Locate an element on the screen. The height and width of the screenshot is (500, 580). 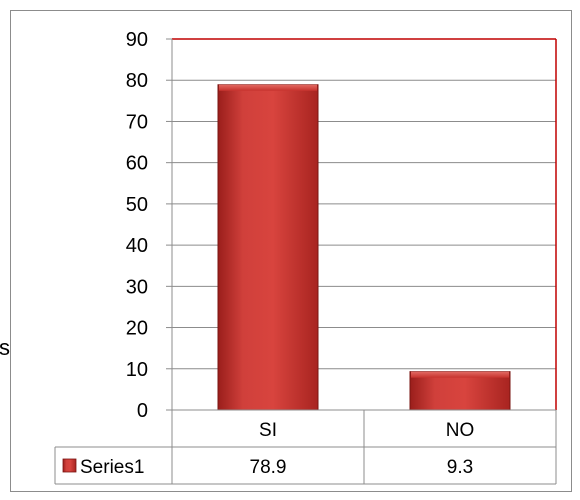
category-label: SI is located at coordinates (268, 430).